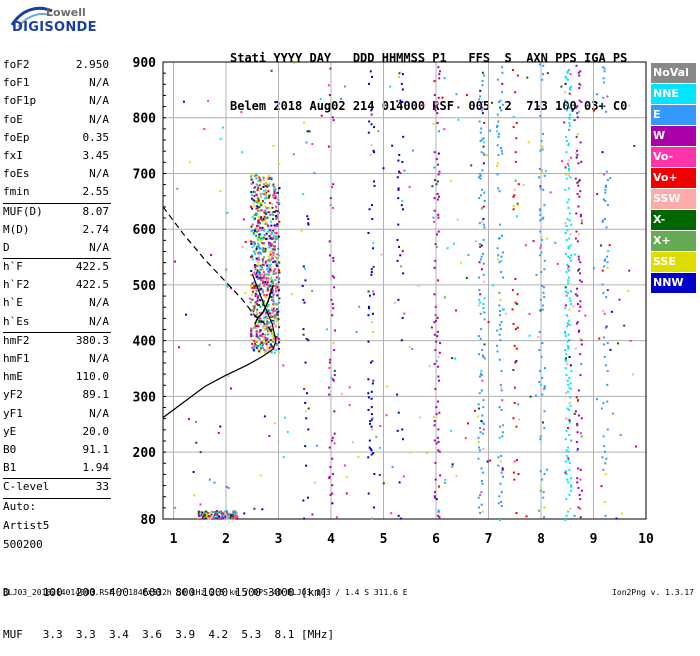 The width and height of the screenshot is (700, 656). I want to click on param-label: foEp, so click(16, 137).